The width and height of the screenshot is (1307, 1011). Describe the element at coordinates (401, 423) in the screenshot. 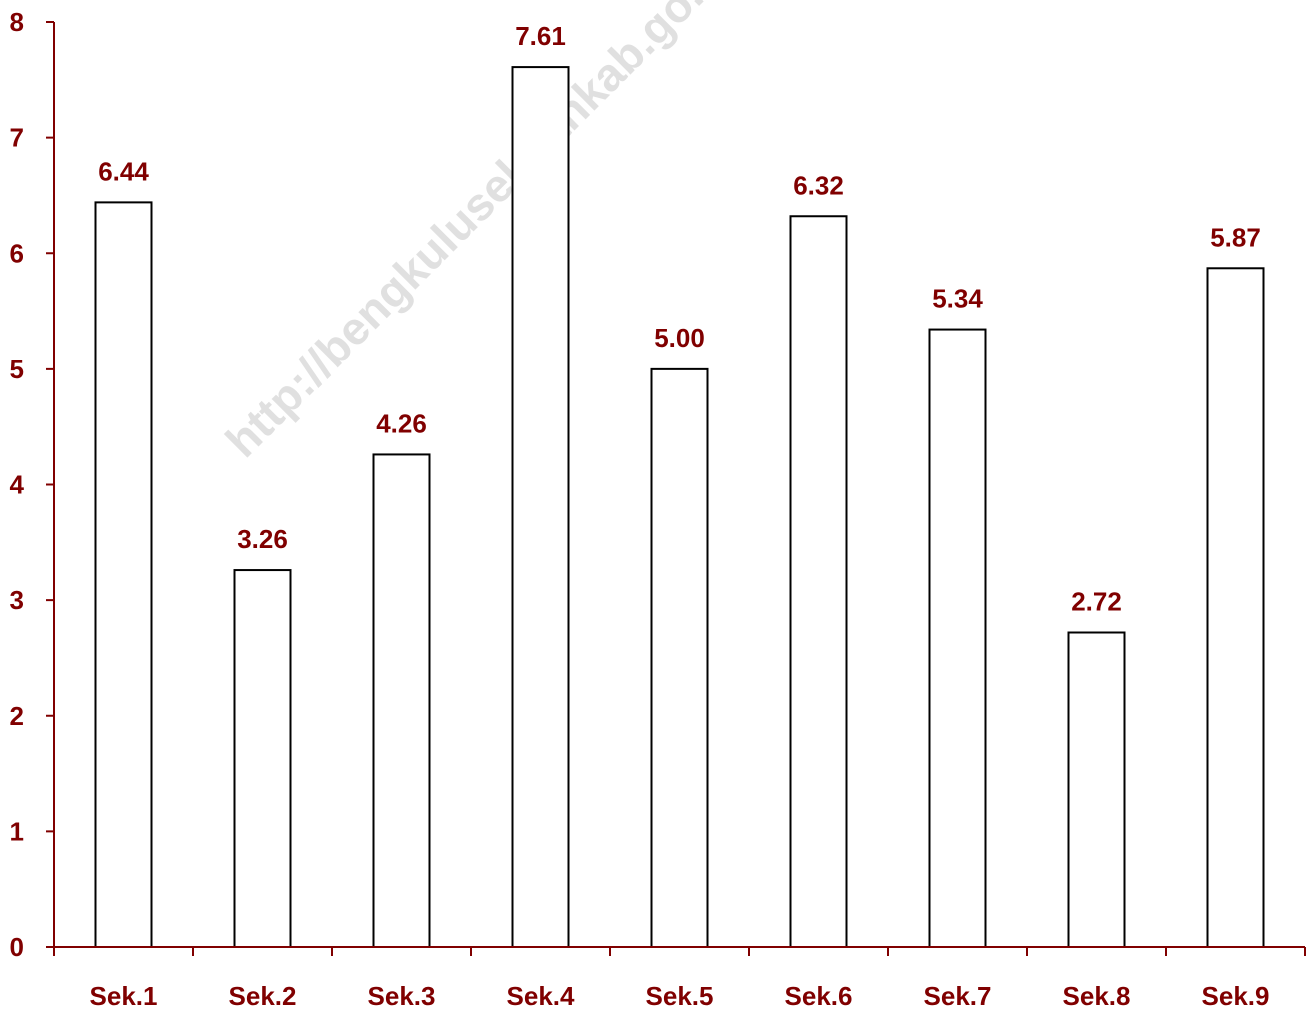

I see `data-label: 4.26` at that location.